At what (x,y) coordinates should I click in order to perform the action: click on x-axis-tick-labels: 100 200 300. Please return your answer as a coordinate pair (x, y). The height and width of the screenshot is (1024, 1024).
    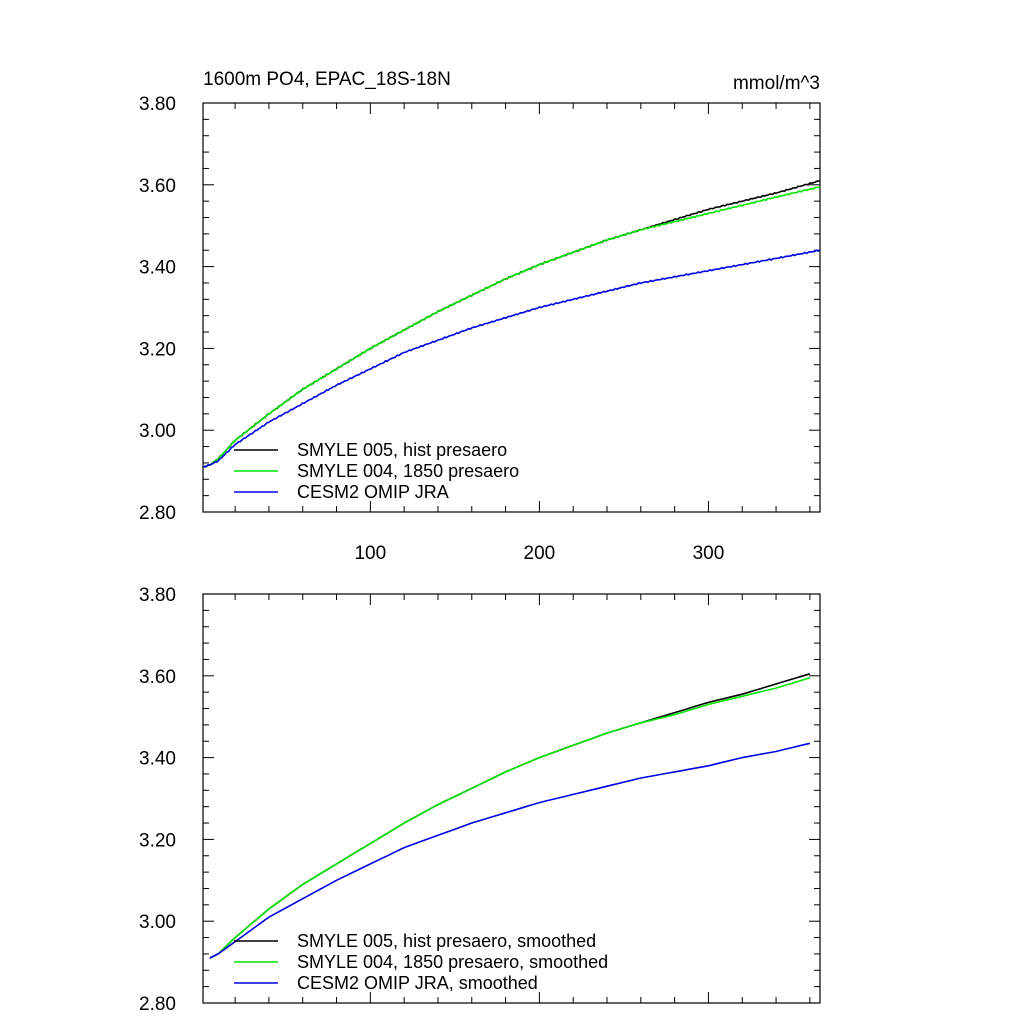
    Looking at the image, I should click on (539, 553).